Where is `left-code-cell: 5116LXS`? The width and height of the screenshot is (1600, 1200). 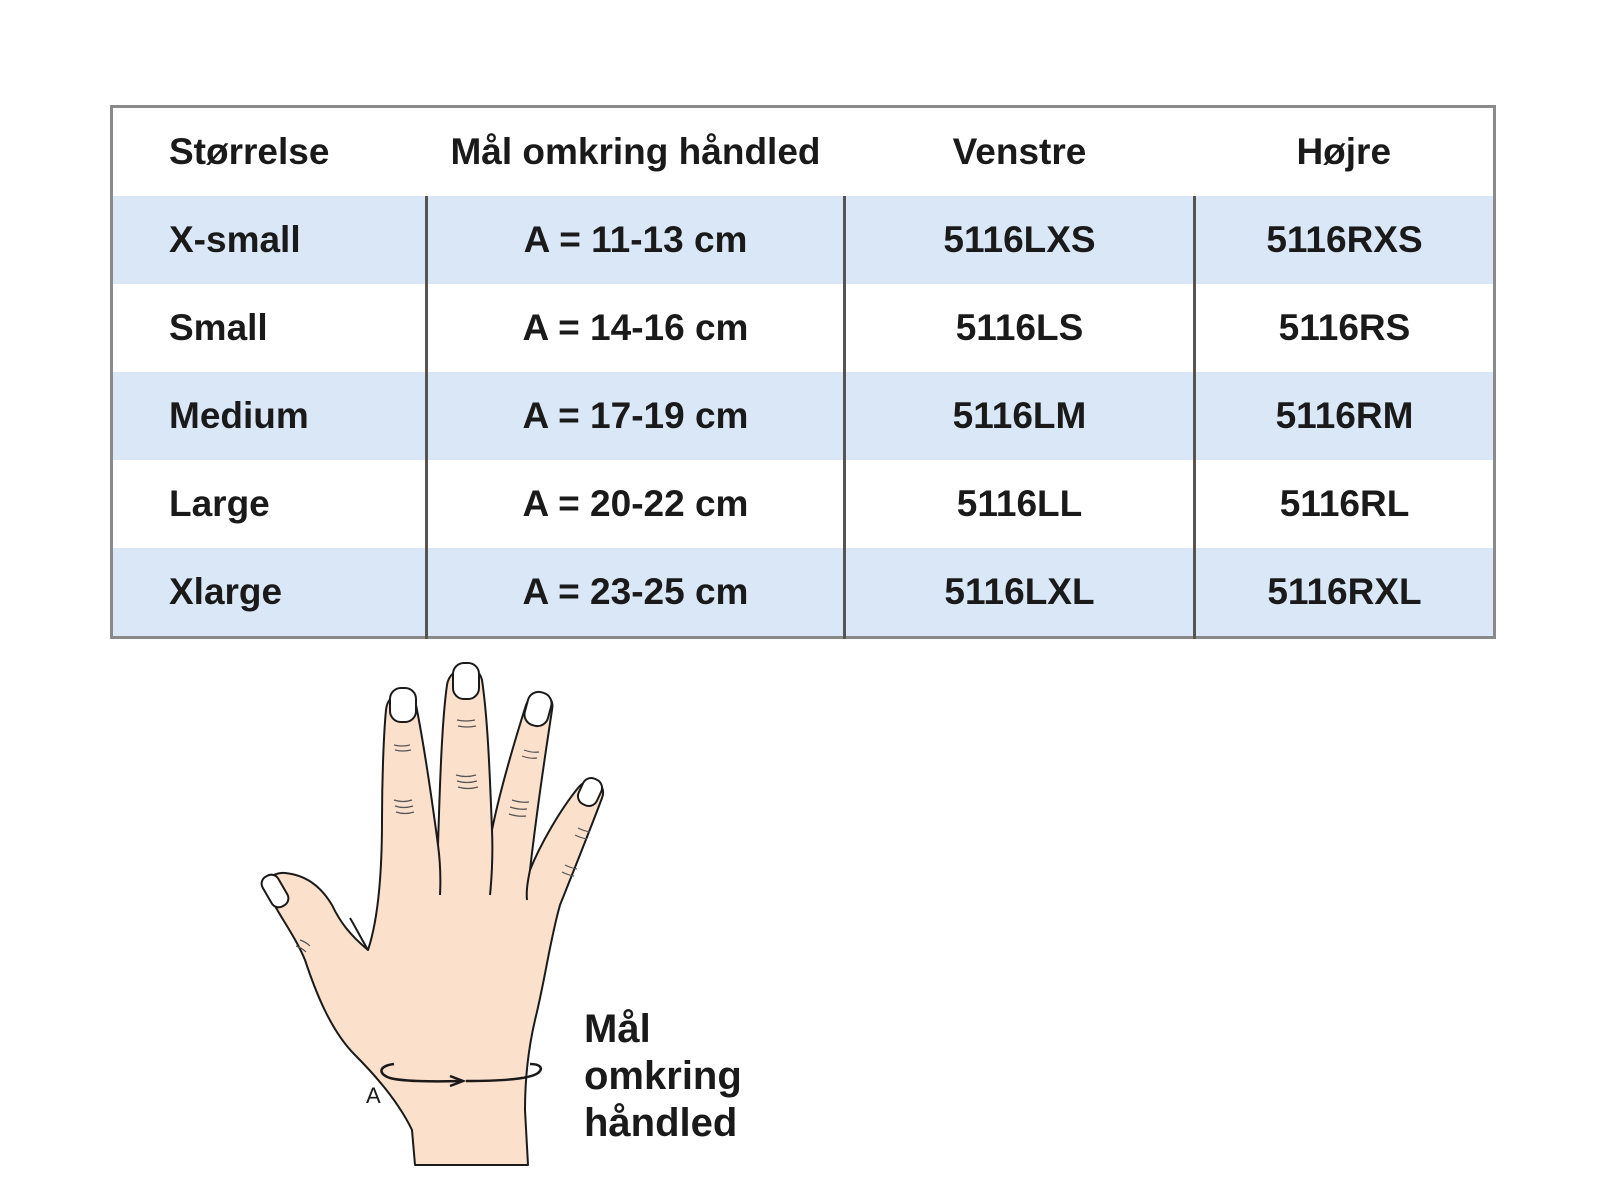 left-code-cell: 5116LXS is located at coordinates (1019, 240).